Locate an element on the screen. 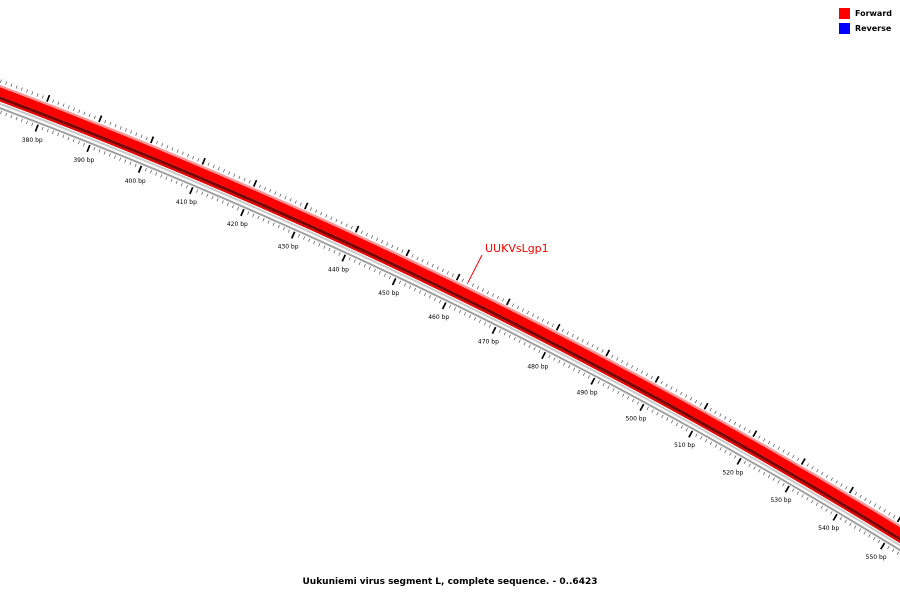 The width and height of the screenshot is (900, 600). ruler-label: 530 bp is located at coordinates (780, 500).